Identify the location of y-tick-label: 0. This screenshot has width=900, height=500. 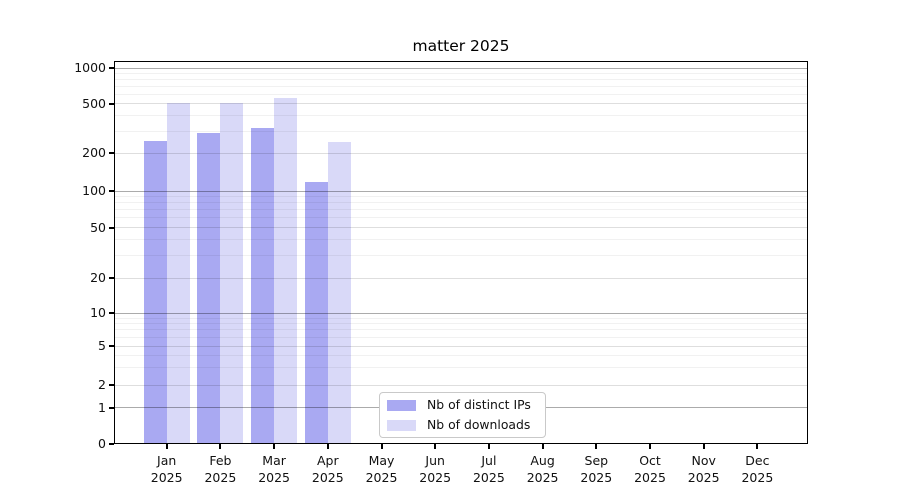
(102, 443).